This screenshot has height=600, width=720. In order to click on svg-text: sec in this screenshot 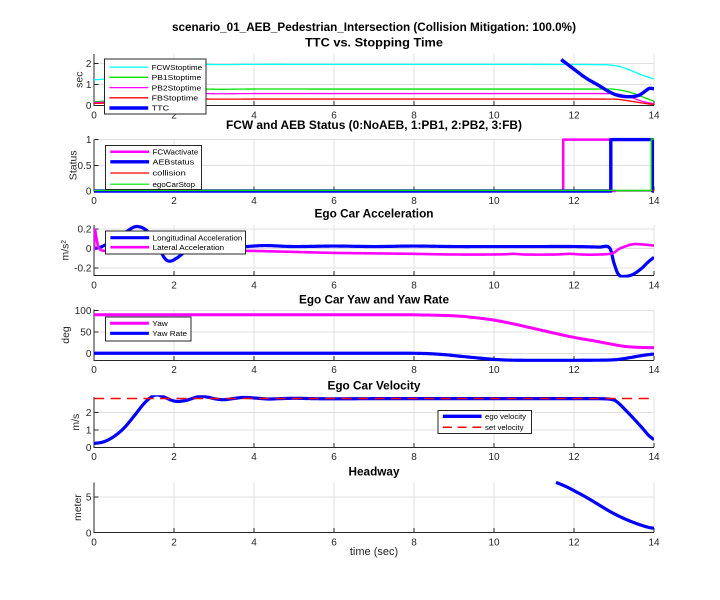, I will do `click(79, 80)`.